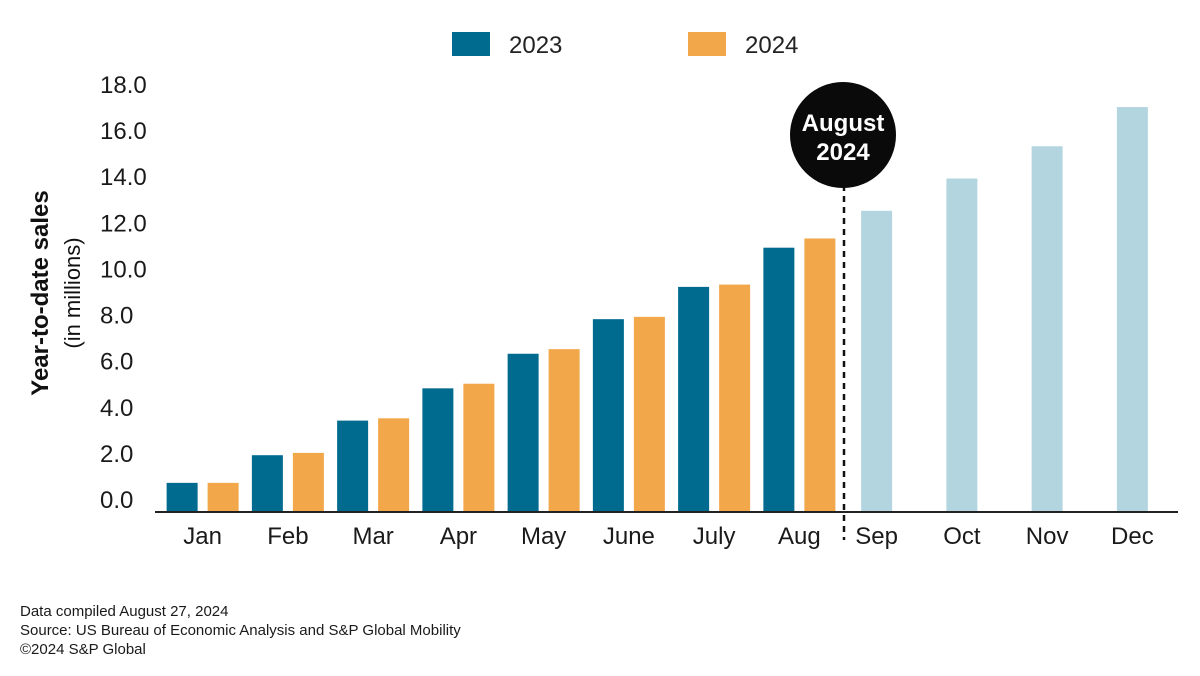 This screenshot has height=676, width=1200. Describe the element at coordinates (123, 85) in the screenshot. I see `y-tick-label: 18.0` at that location.